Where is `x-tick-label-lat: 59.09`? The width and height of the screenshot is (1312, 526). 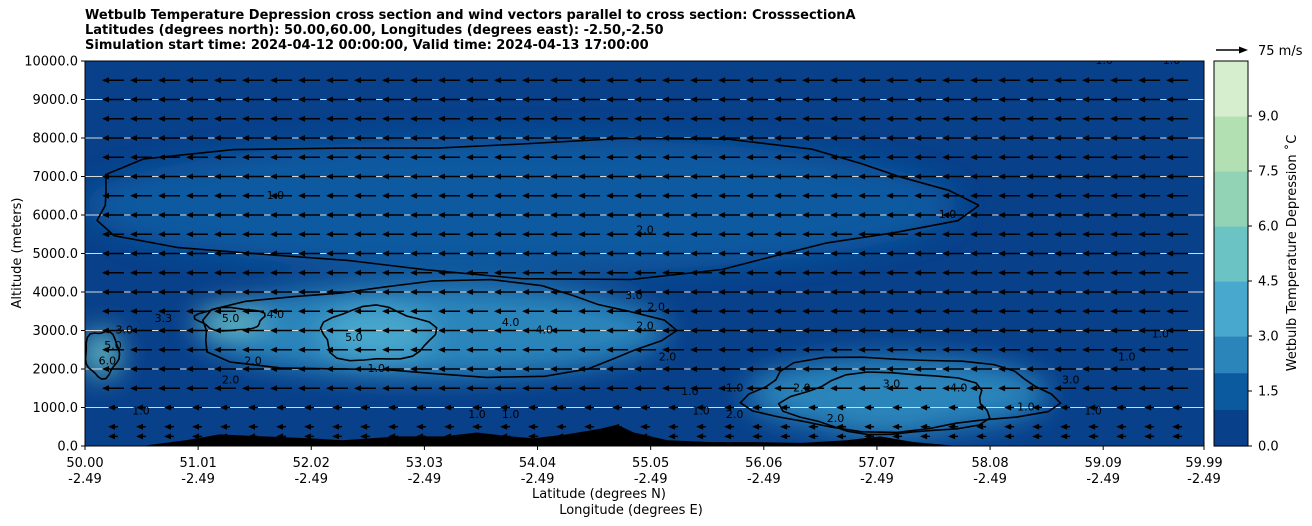 x-tick-label-lat: 59.09 is located at coordinates (1103, 463).